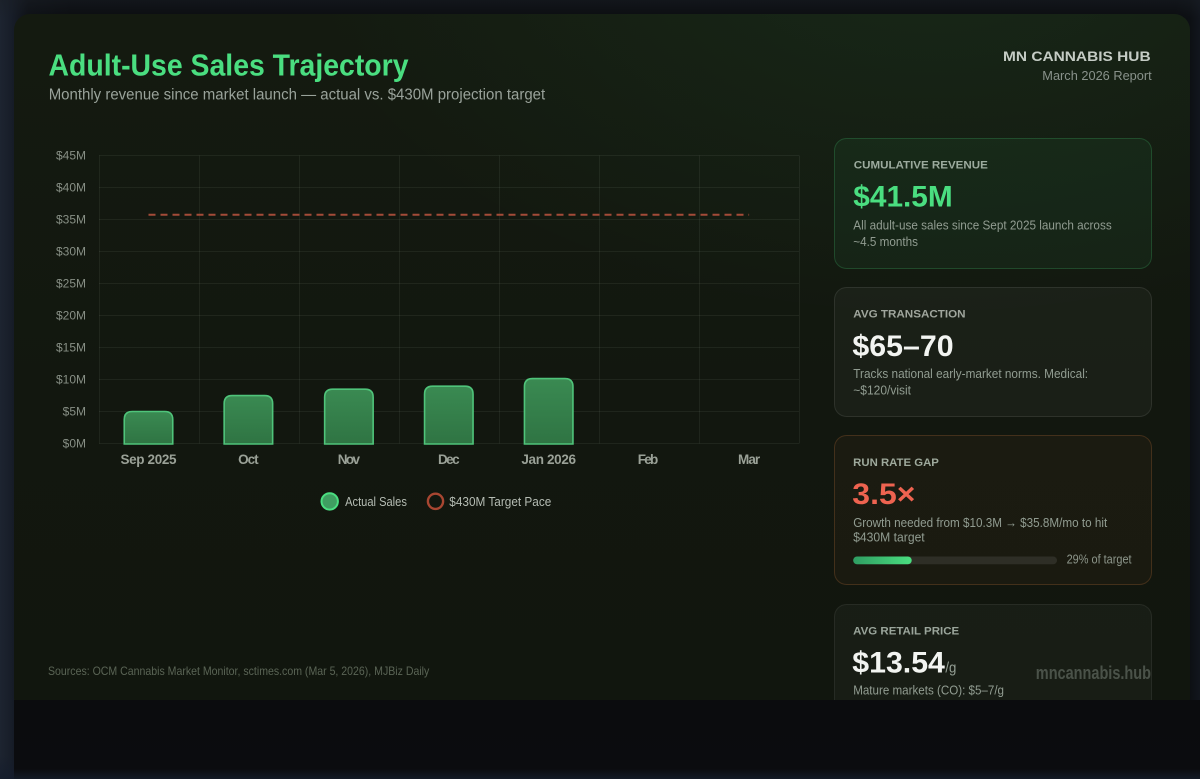  Describe the element at coordinates (902, 346) in the screenshot. I see `svg-text: $65–70` at that location.